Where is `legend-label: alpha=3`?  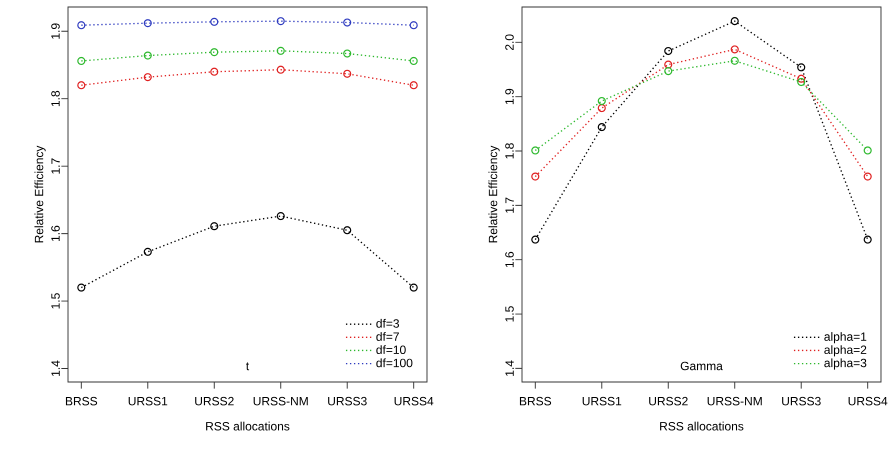
legend-label: alpha=3 is located at coordinates (845, 364).